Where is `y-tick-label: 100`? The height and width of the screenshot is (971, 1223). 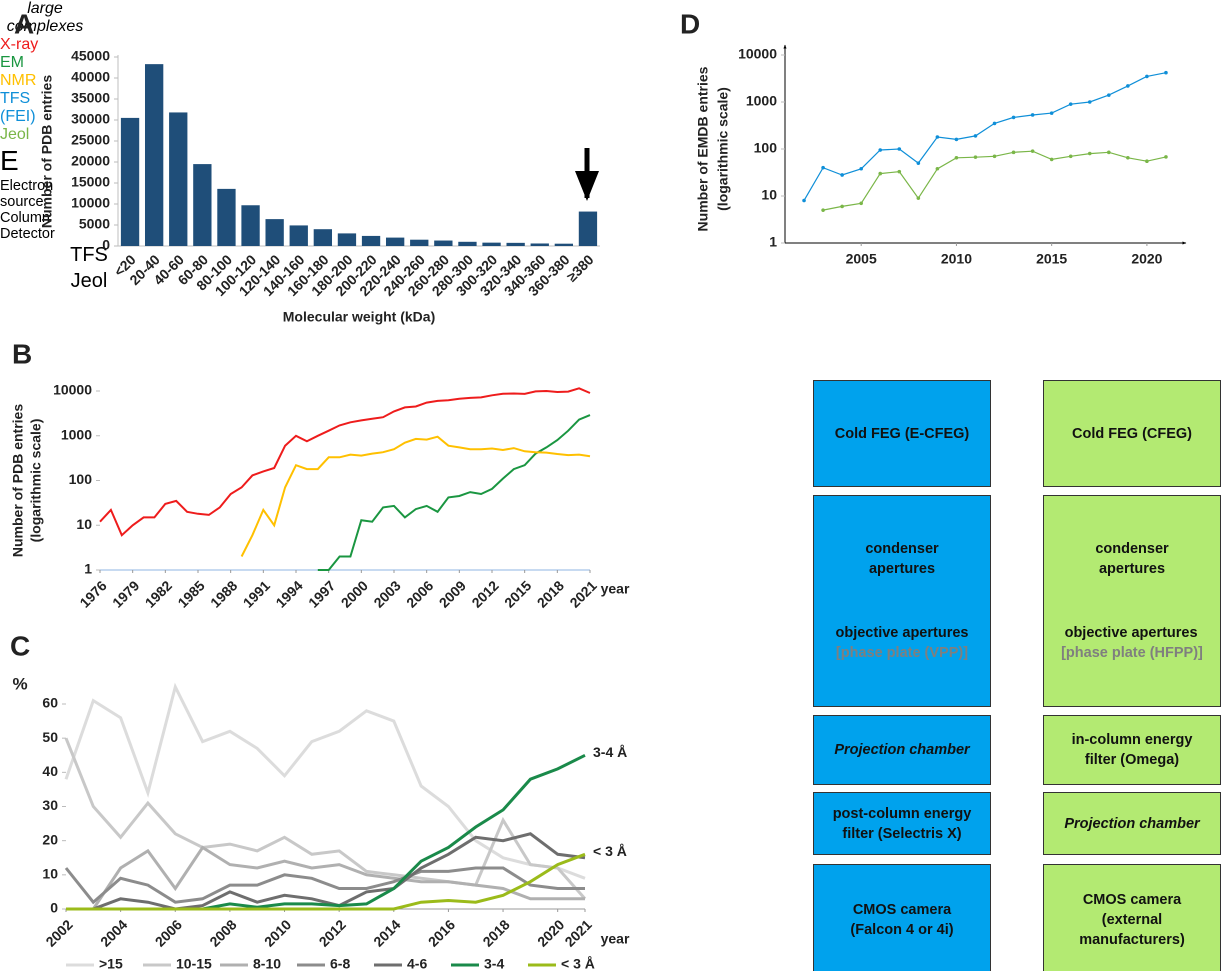 y-tick-label: 100 is located at coordinates (81, 479).